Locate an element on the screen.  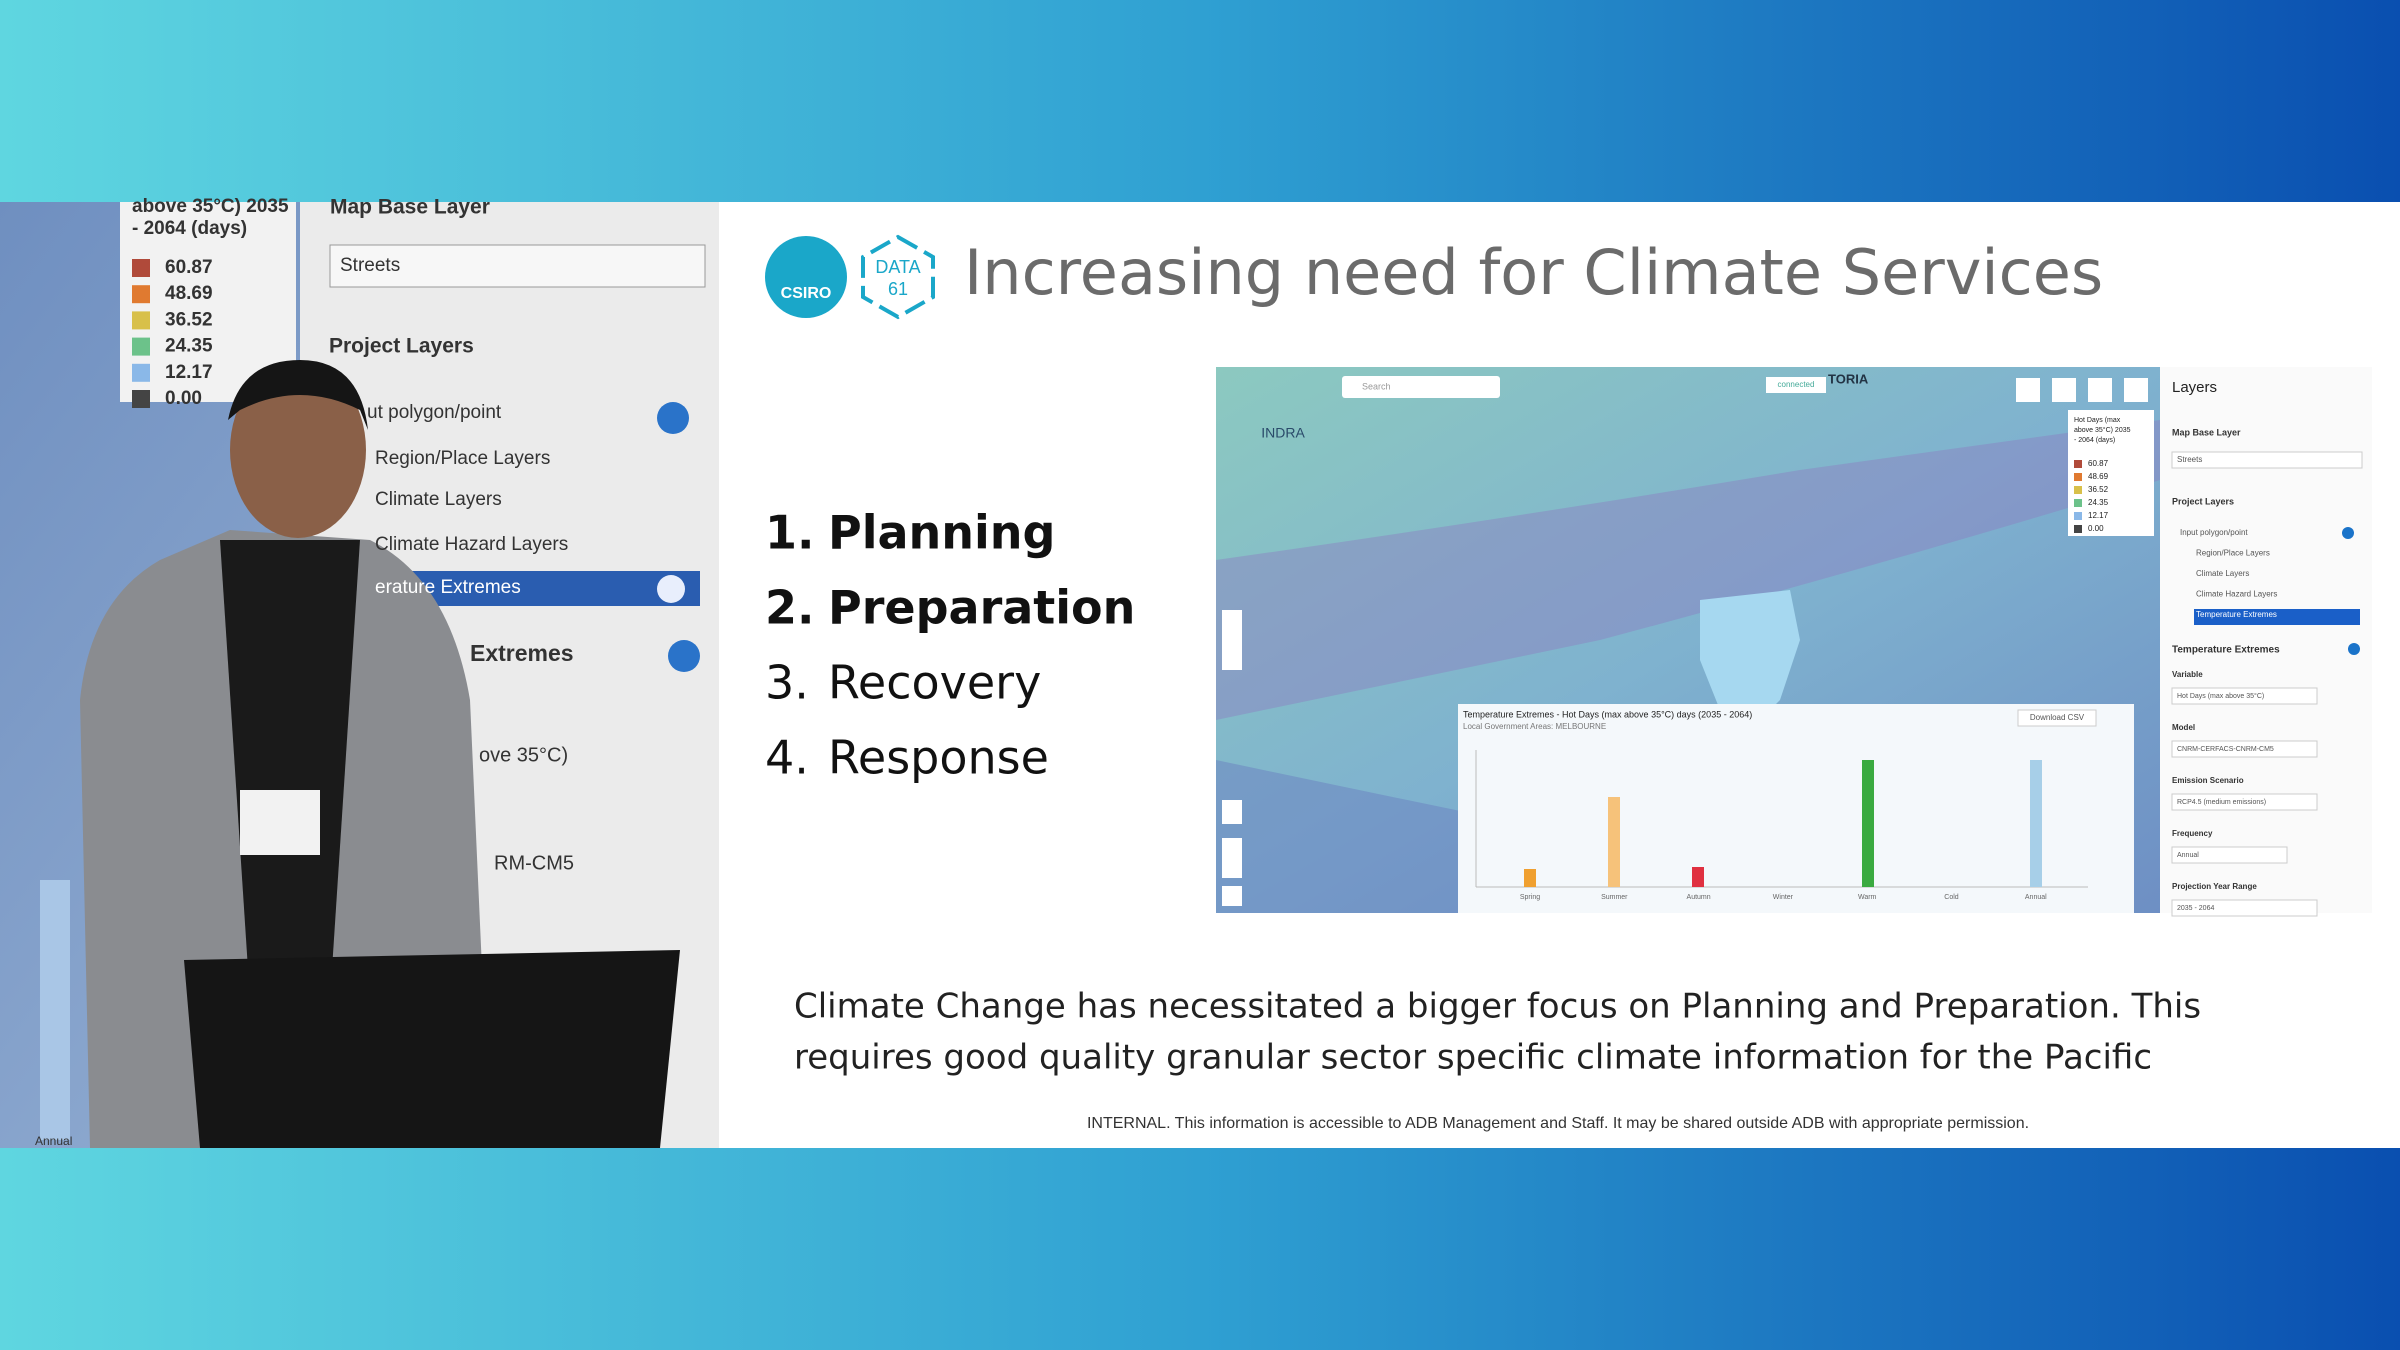
download-button is located at coordinates (2057, 718).